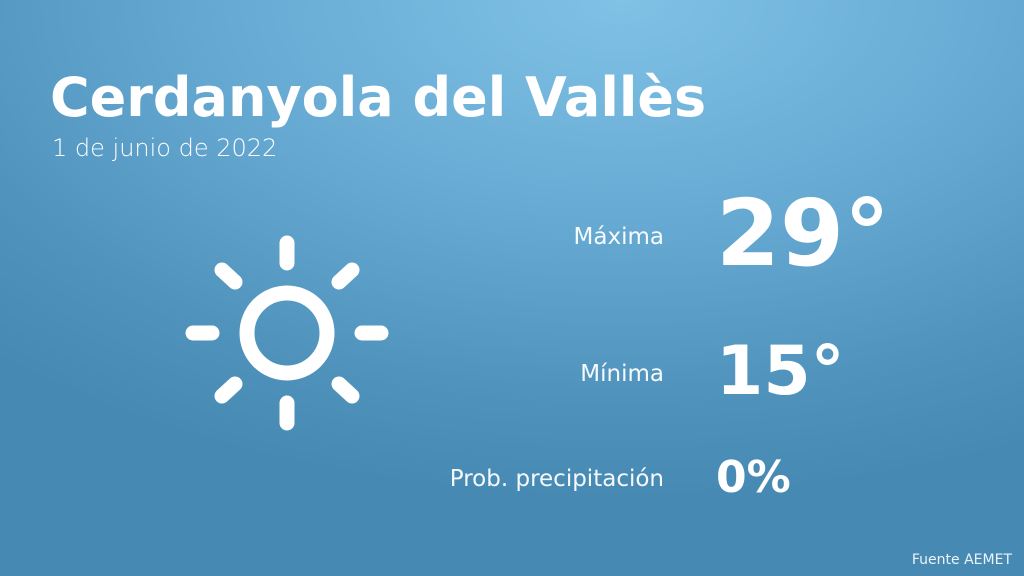  What do you see at coordinates (556, 479) in the screenshot?
I see `precip-label: Prob. precipitación` at bounding box center [556, 479].